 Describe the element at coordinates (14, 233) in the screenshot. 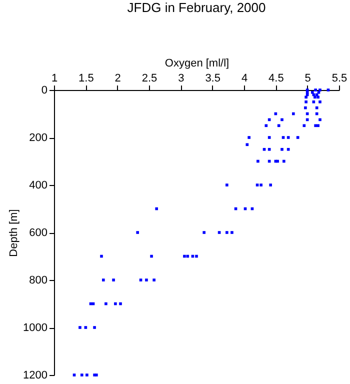

I see `y-axis-title: Depth [m]` at that location.